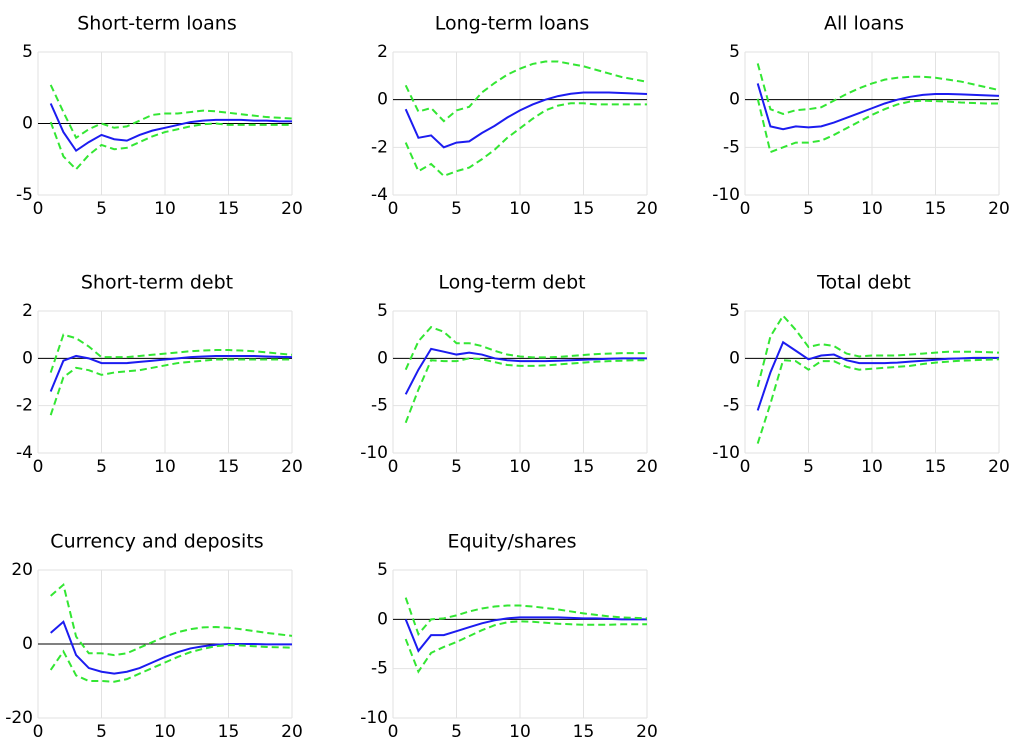 This screenshot has height=744, width=1012. What do you see at coordinates (512, 24) in the screenshot?
I see `panel-title: Long-term loans` at bounding box center [512, 24].